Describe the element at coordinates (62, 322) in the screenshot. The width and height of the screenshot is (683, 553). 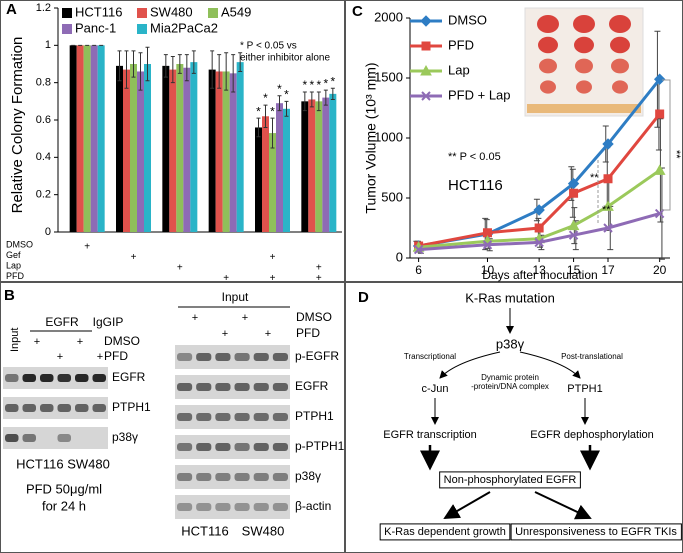
I see `lane-header: EGFR` at that location.